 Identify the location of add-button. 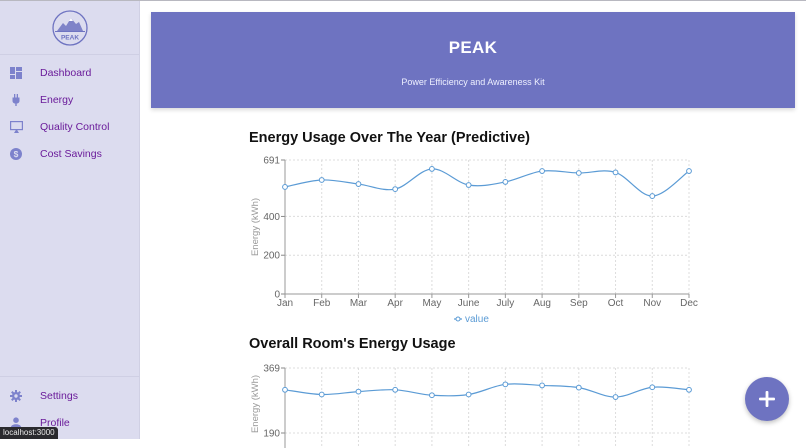
(767, 399).